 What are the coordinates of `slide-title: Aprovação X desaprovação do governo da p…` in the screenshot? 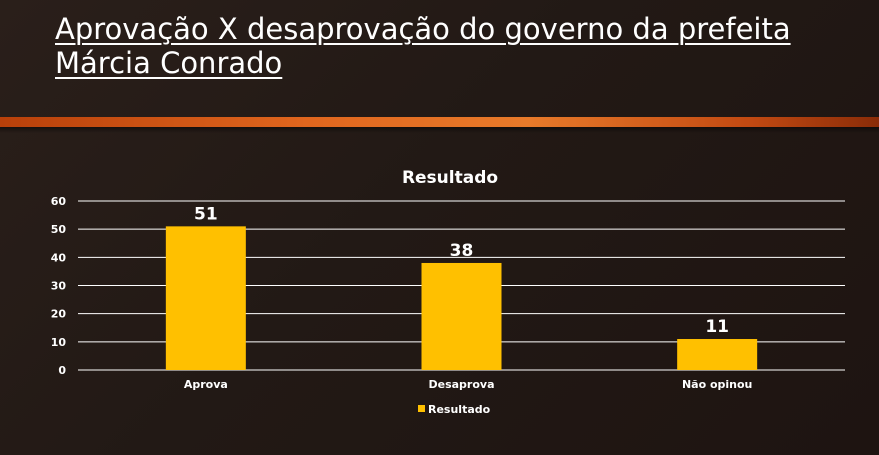 It's located at (423, 46).